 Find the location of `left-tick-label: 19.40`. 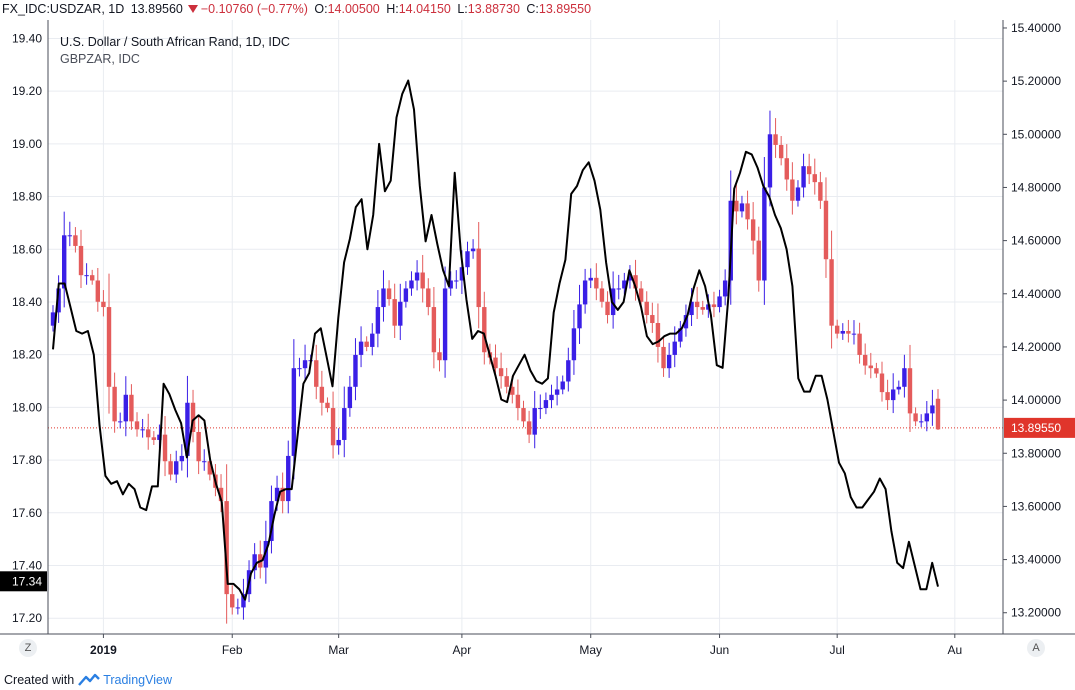

left-tick-label: 19.40 is located at coordinates (27, 38).